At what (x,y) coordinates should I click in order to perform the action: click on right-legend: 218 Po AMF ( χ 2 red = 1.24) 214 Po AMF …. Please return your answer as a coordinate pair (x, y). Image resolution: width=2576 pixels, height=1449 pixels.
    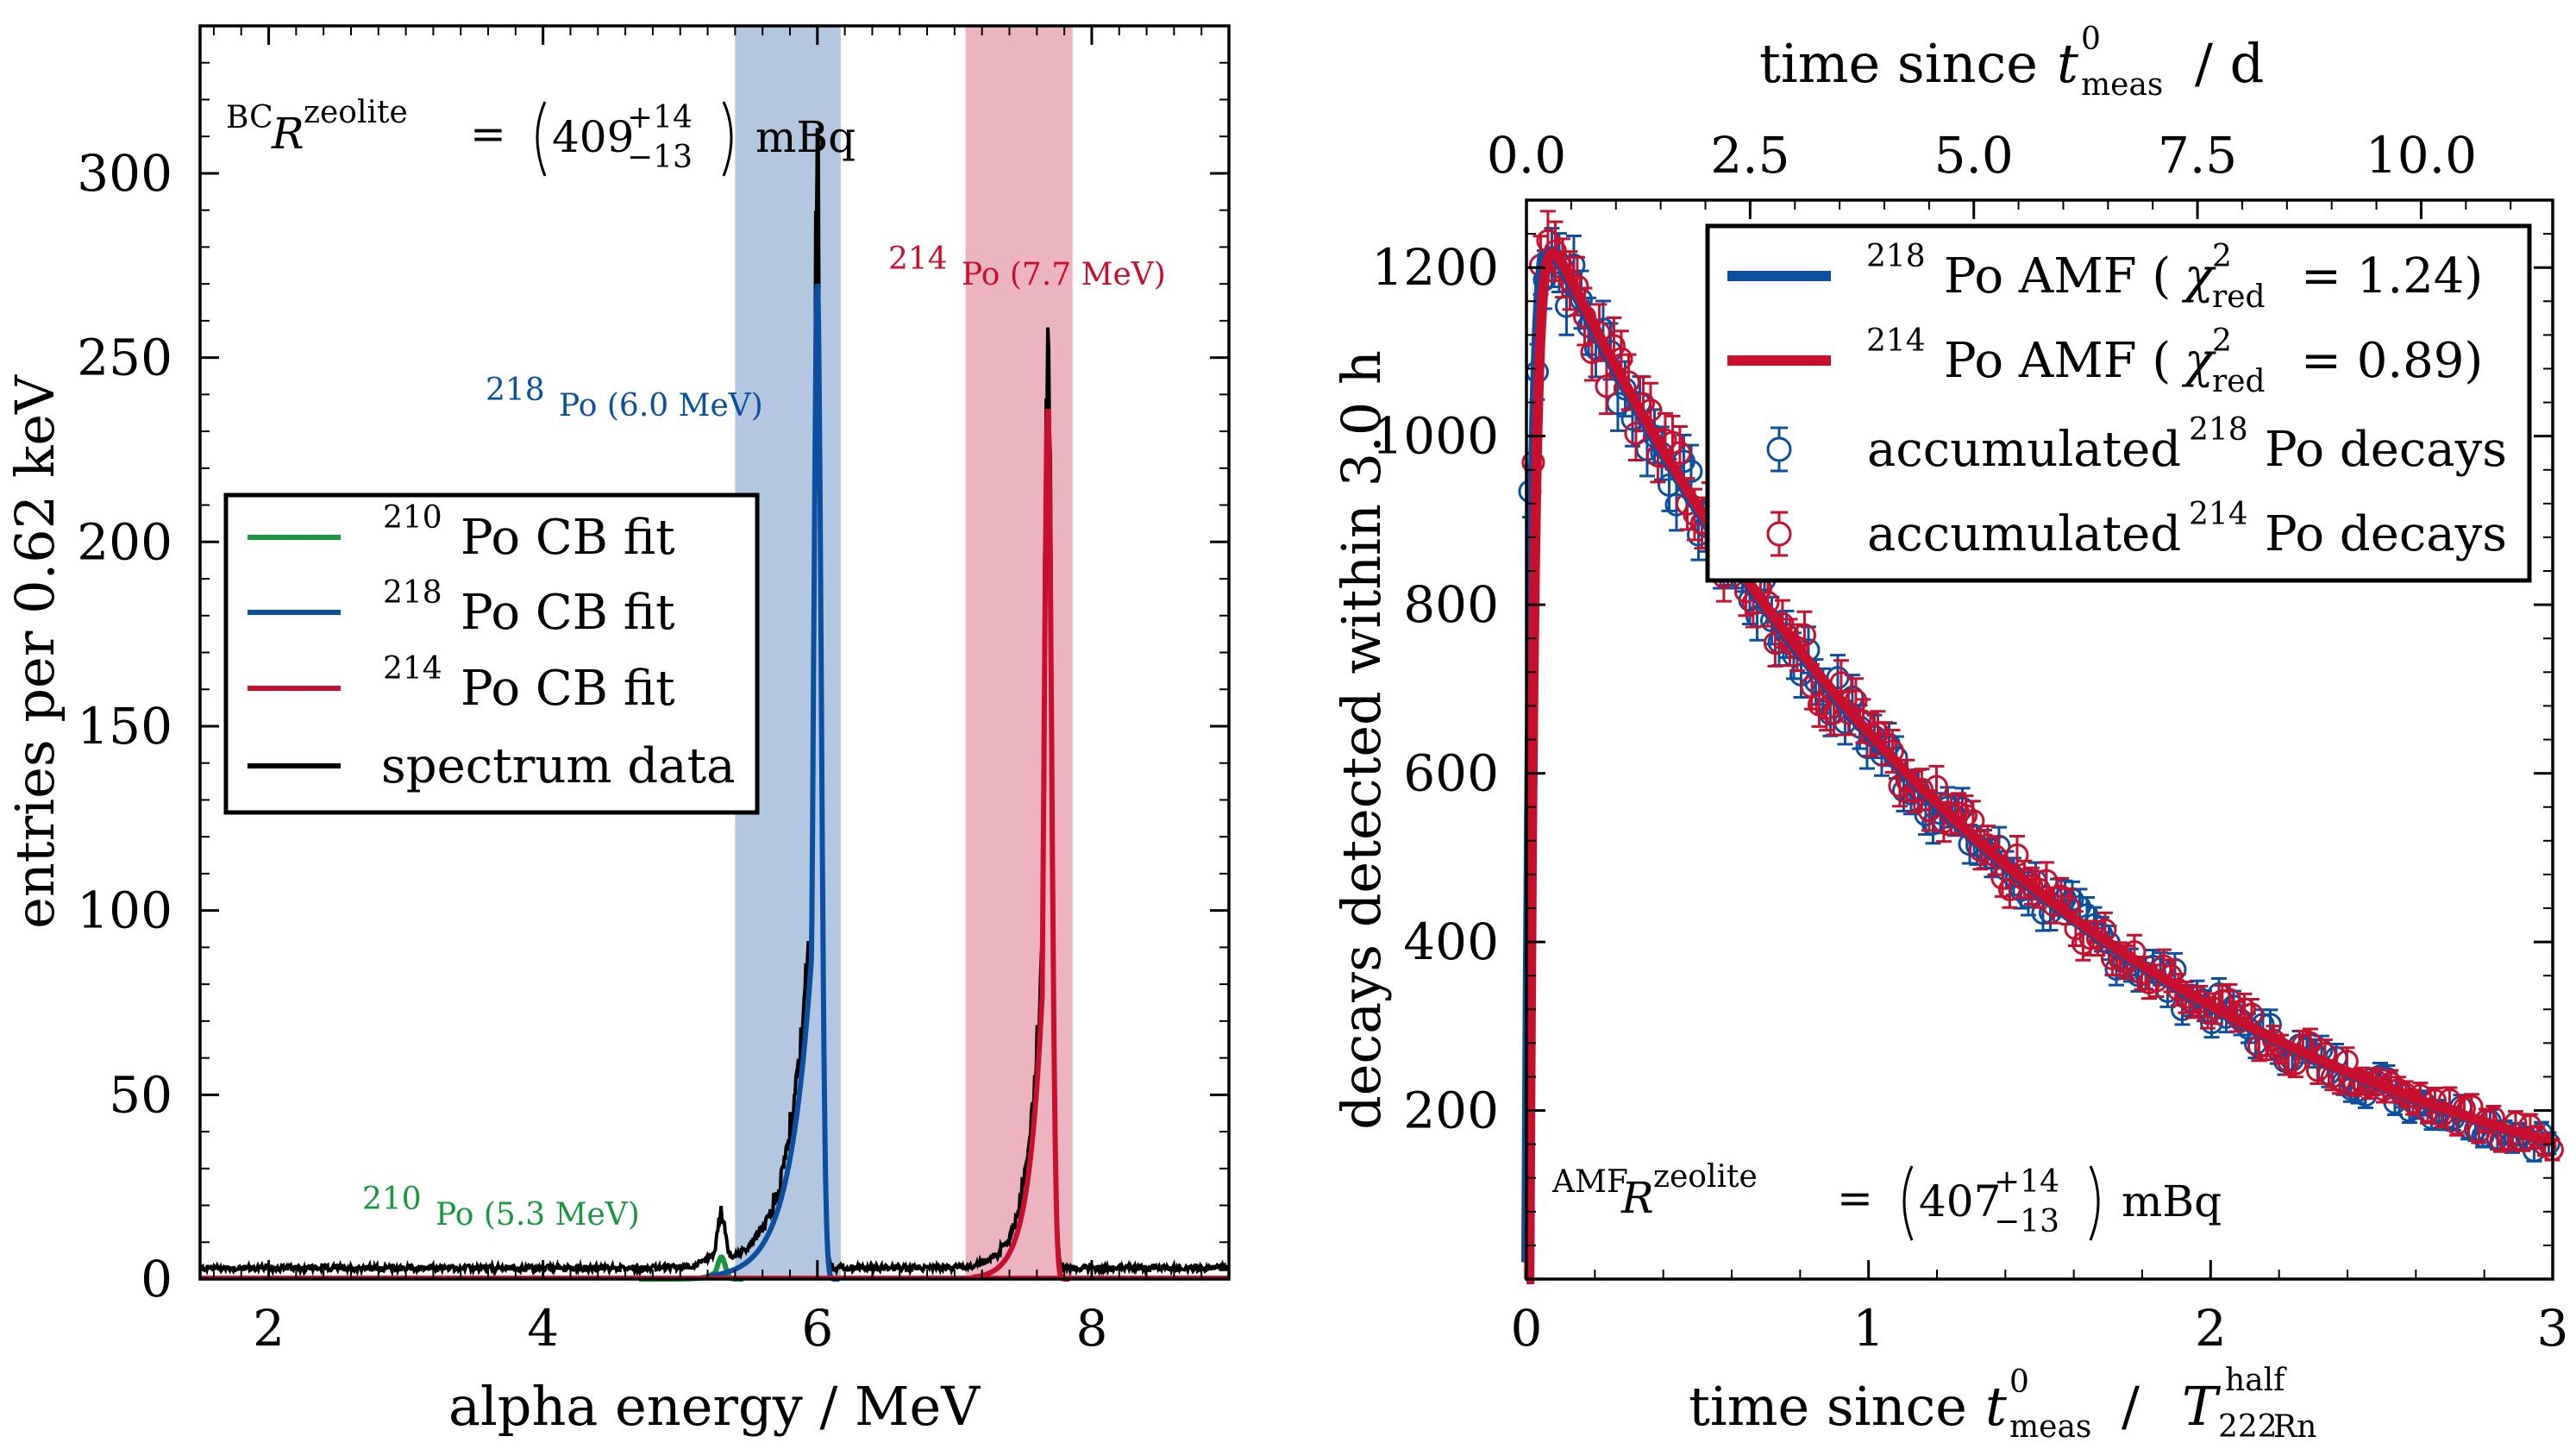
    Looking at the image, I should click on (2118, 403).